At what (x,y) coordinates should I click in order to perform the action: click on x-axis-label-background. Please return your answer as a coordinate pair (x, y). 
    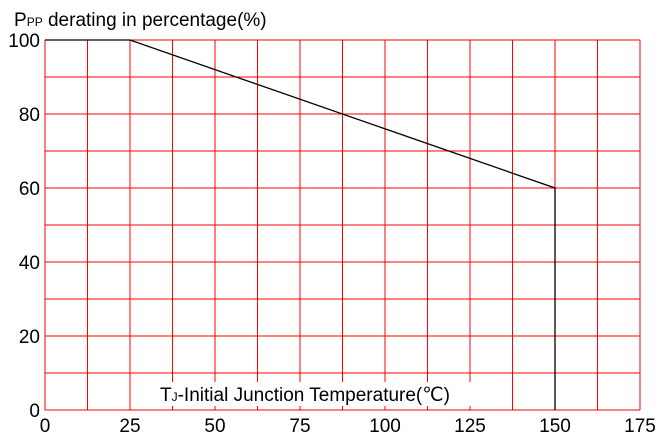
    Looking at the image, I should click on (322, 394).